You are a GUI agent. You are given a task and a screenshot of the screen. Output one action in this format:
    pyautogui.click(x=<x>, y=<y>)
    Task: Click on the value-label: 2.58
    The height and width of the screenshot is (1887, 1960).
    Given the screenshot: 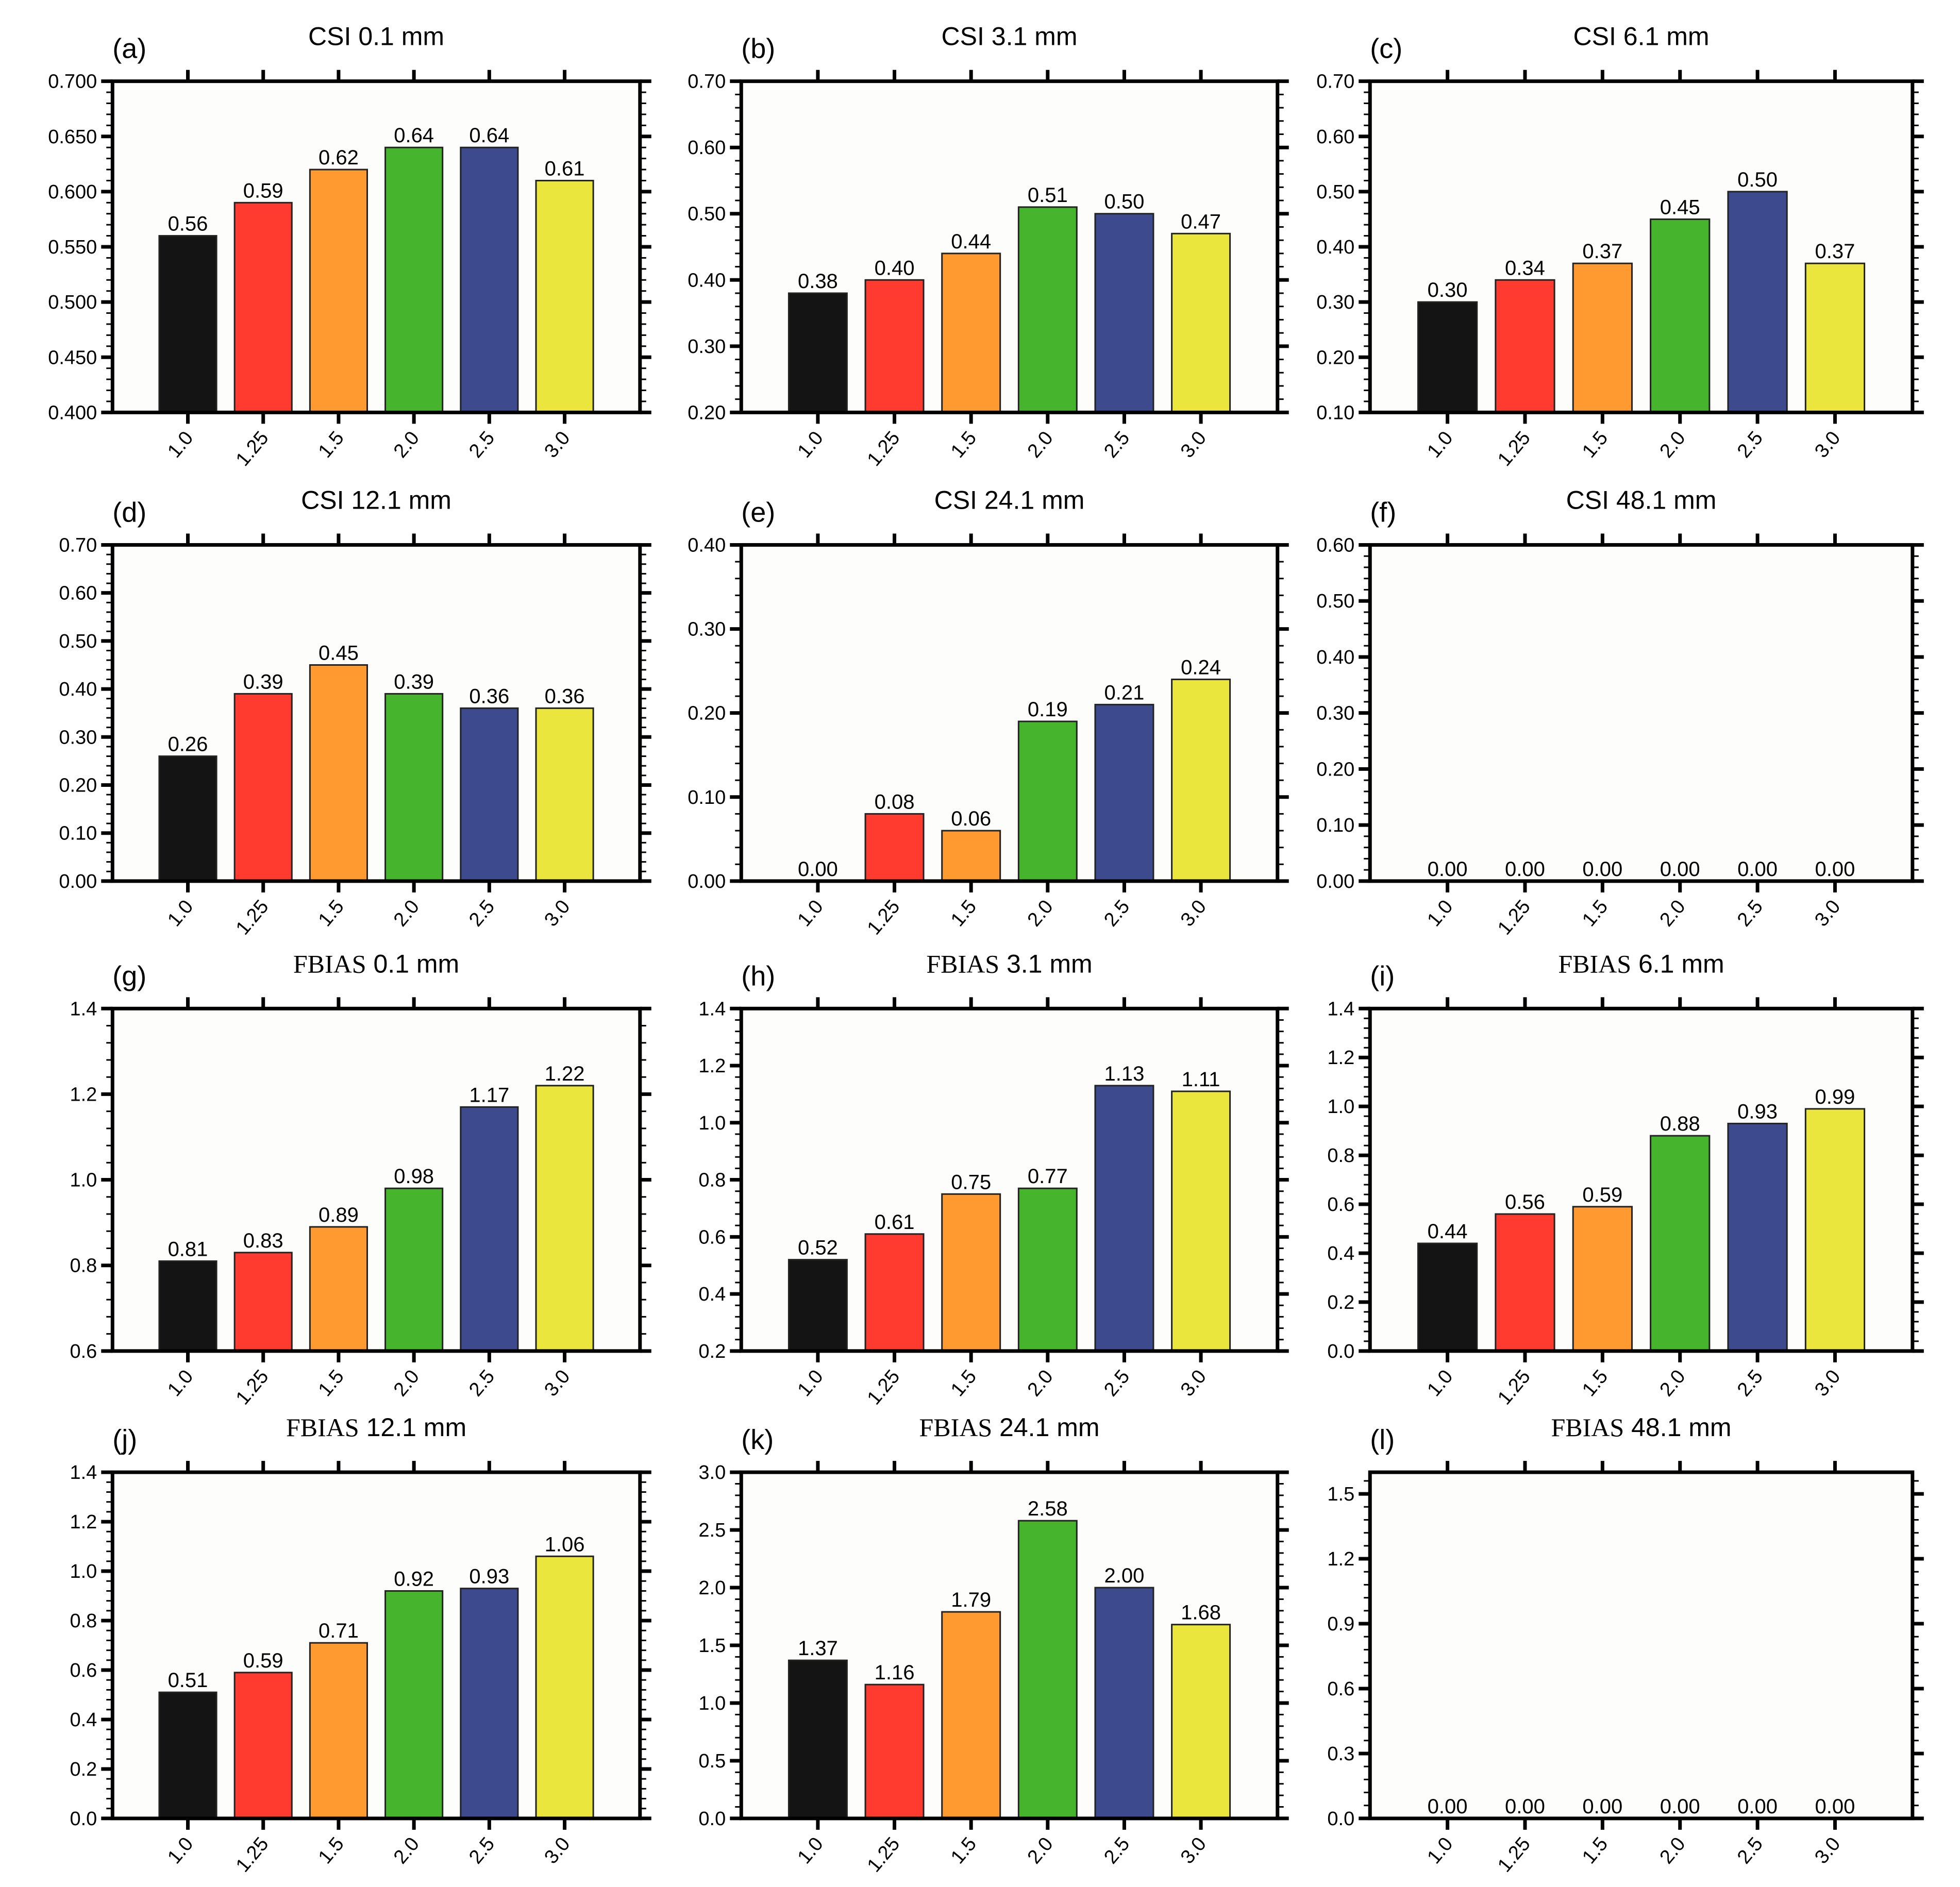 What is the action you would take?
    pyautogui.click(x=1048, y=1508)
    